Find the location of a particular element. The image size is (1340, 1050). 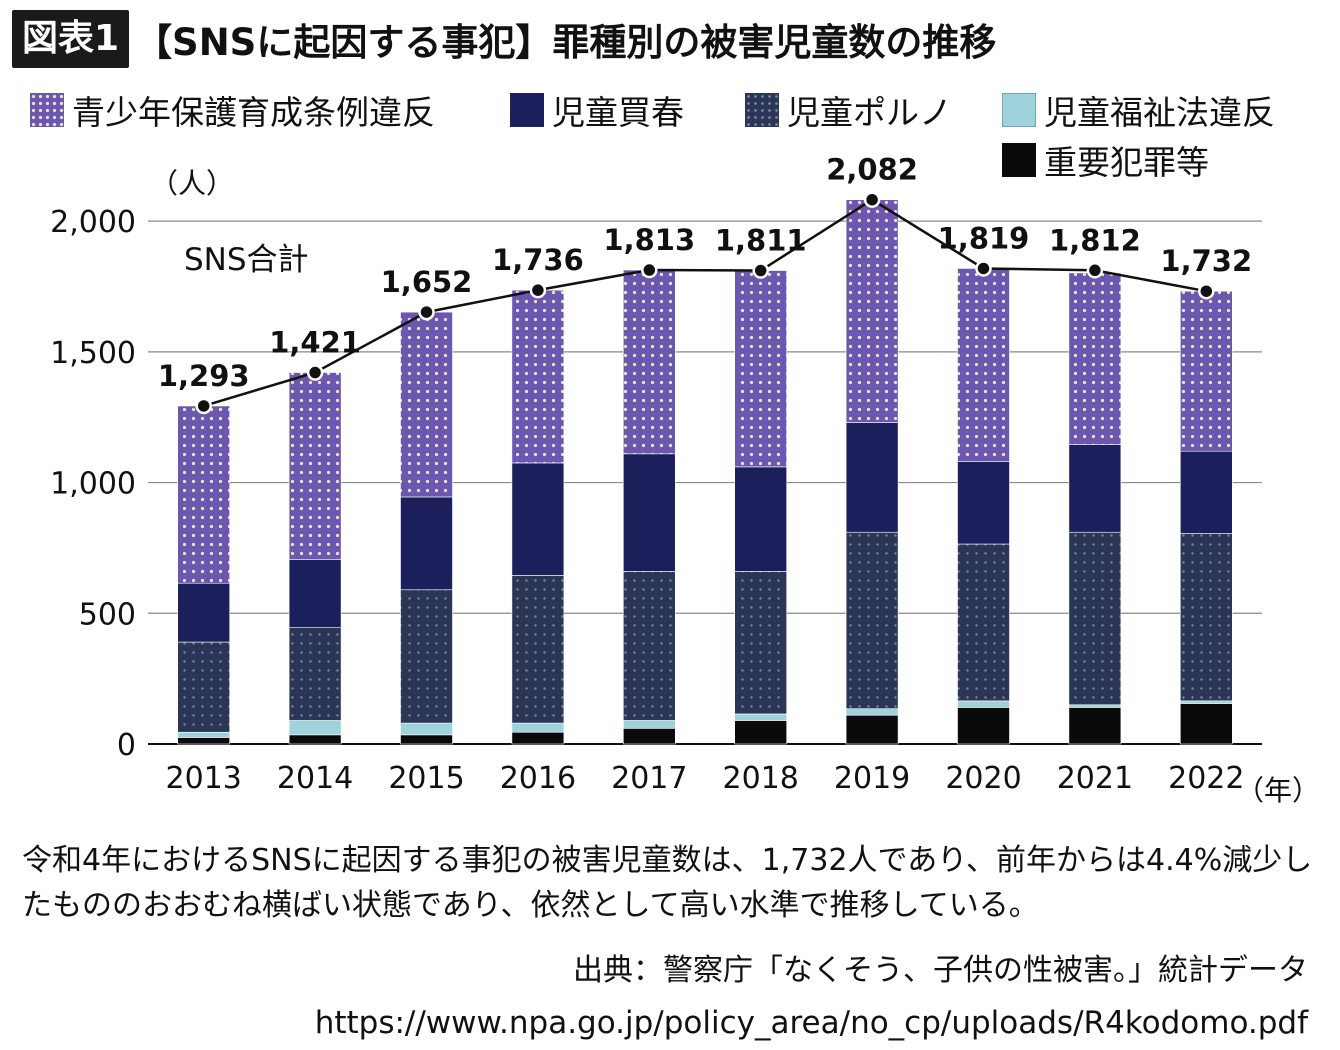

x-tick-label: 2018 is located at coordinates (761, 778).